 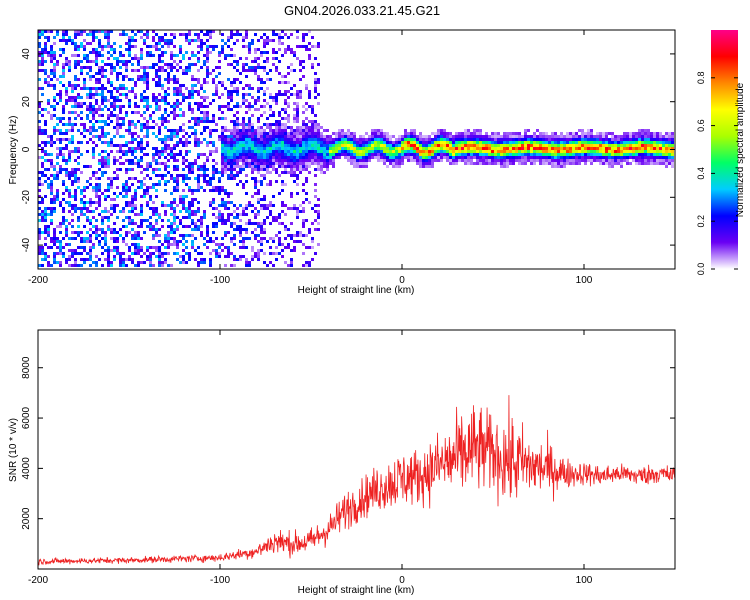 I want to click on y-tick-label: 40, so click(x=26, y=54).